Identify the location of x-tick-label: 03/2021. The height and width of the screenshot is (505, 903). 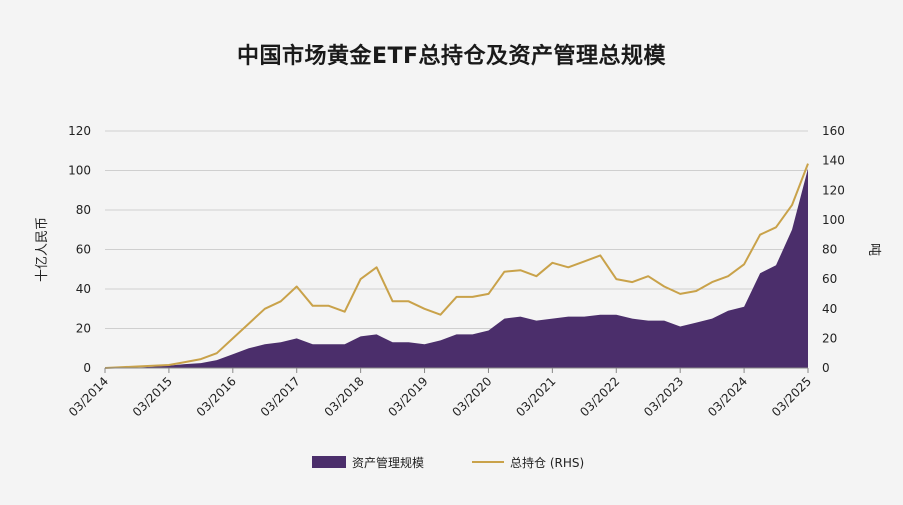
(535, 396).